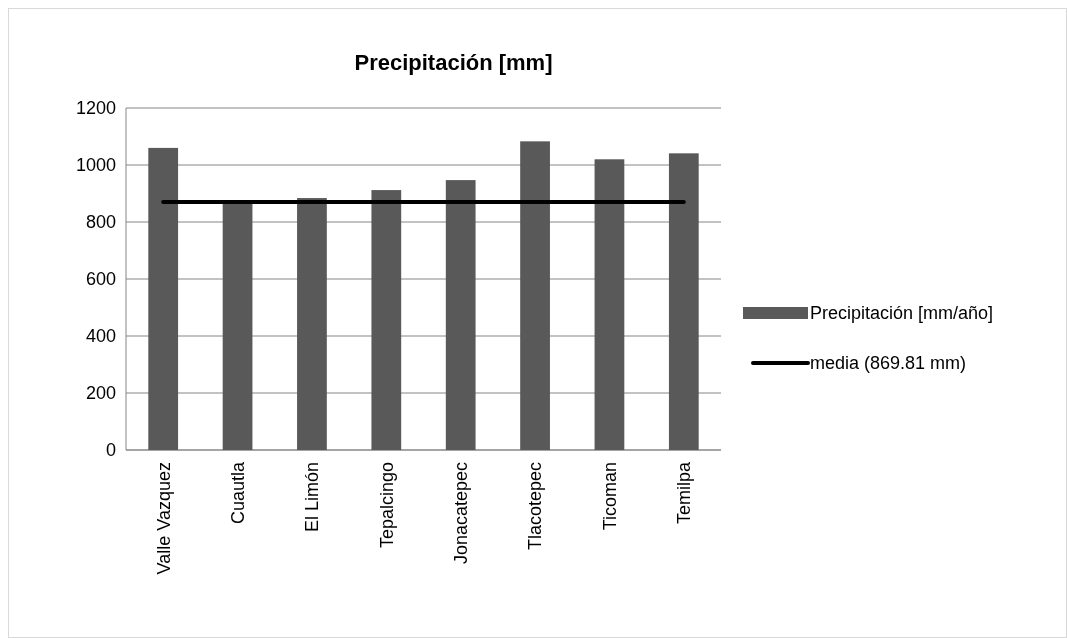 Image resolution: width=1067 pixels, height=638 pixels. I want to click on legend-label: media (869.81 mm), so click(888, 363).